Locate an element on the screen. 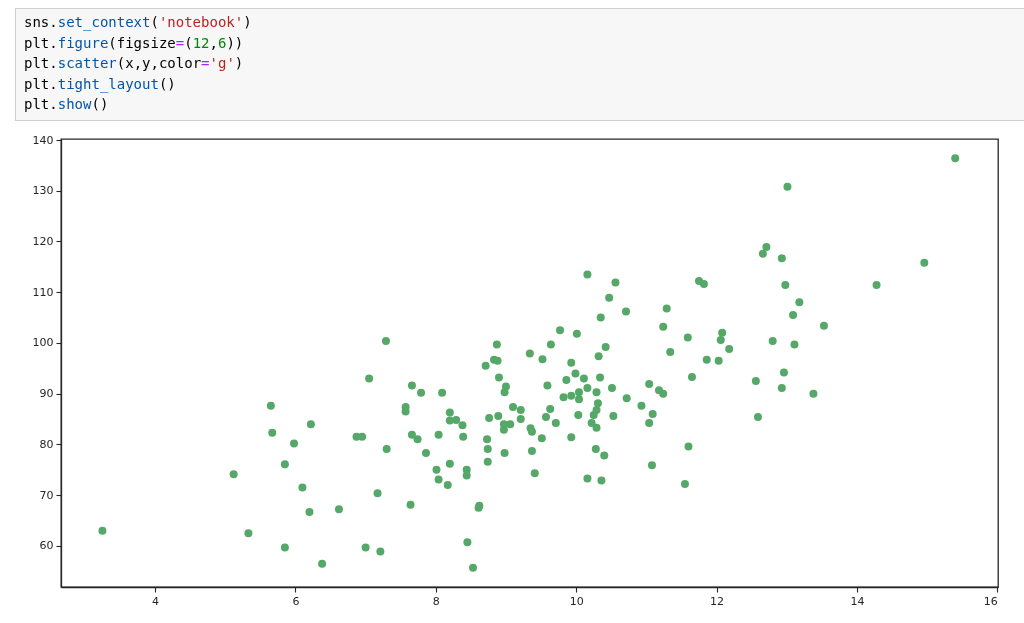  y-tick-label: 70 is located at coordinates (46, 495).